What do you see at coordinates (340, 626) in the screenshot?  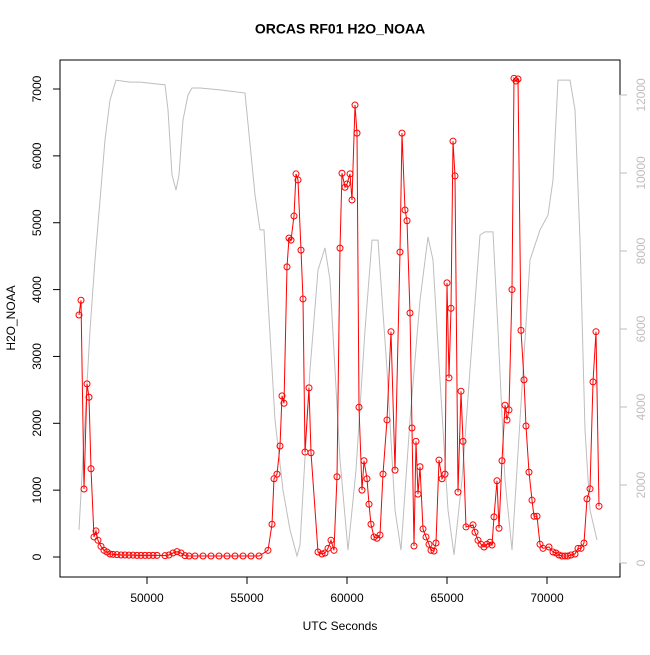 I see `x-axis-label: UTC Seconds` at bounding box center [340, 626].